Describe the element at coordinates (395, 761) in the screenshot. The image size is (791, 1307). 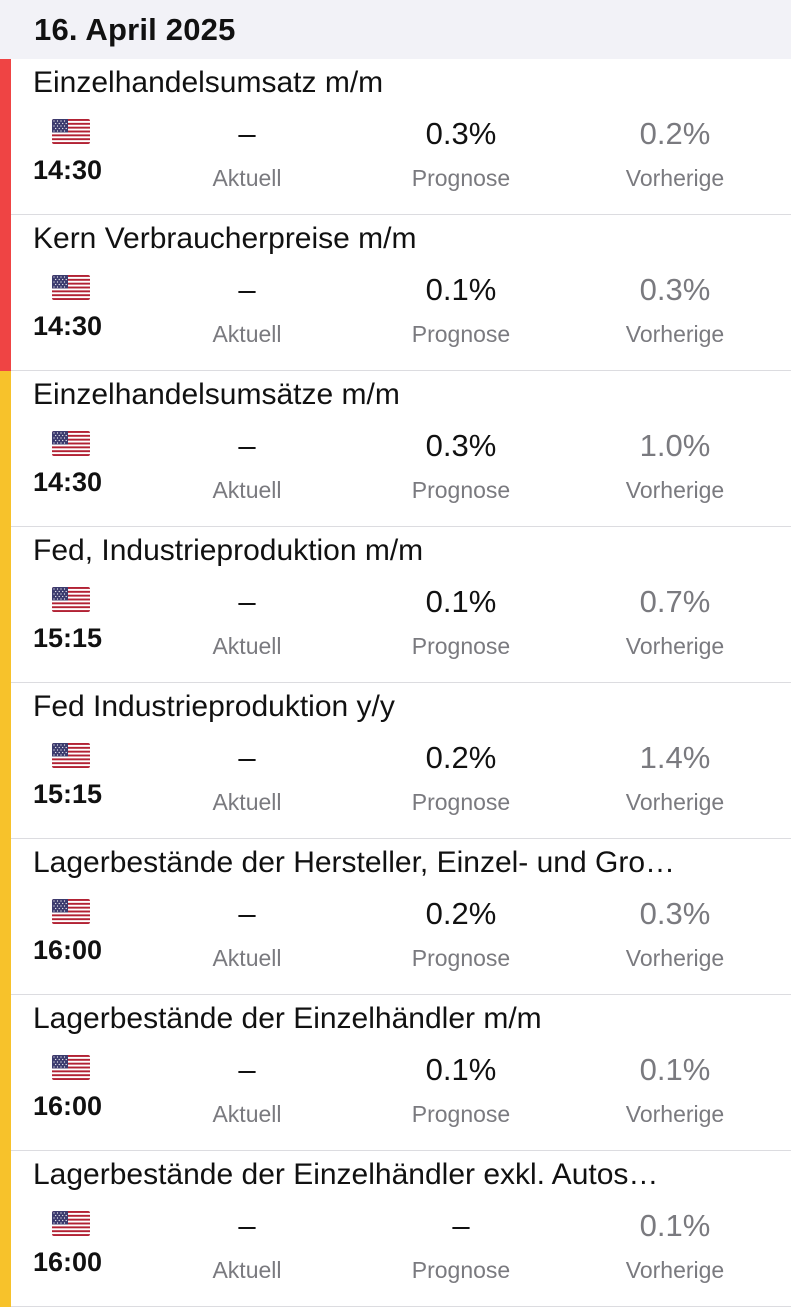
I see `event-row: Fed Industrieproduktion y/y` at that location.